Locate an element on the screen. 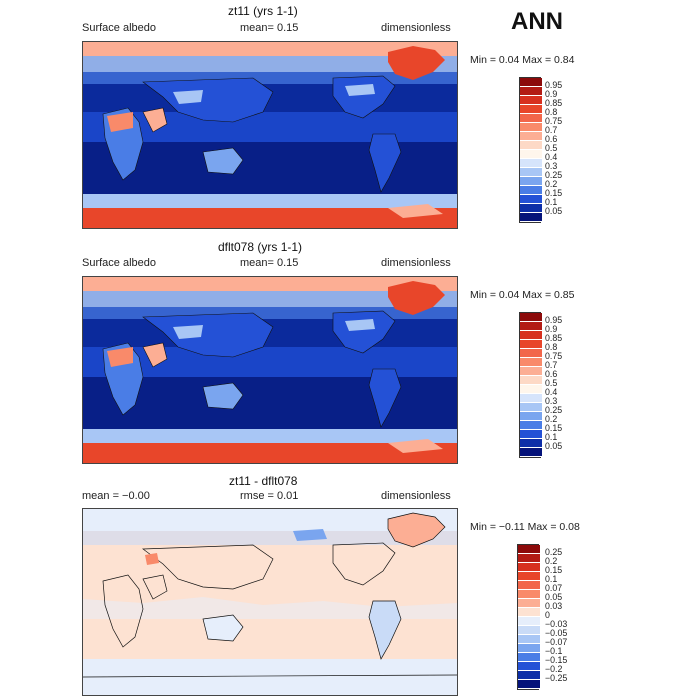 This screenshot has height=700, width=700. panel-3-mean: mean = −0.00 is located at coordinates (116, 496).